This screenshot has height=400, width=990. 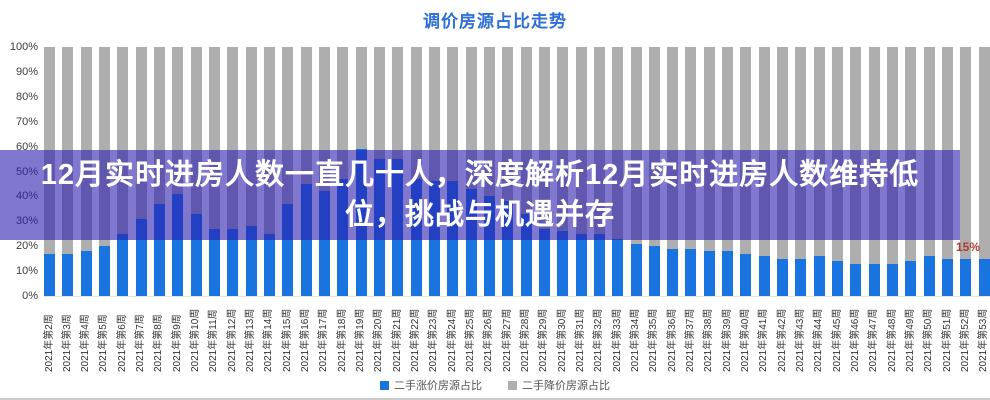 I want to click on x-tick: 2021年第25周, so click(x=471, y=337).